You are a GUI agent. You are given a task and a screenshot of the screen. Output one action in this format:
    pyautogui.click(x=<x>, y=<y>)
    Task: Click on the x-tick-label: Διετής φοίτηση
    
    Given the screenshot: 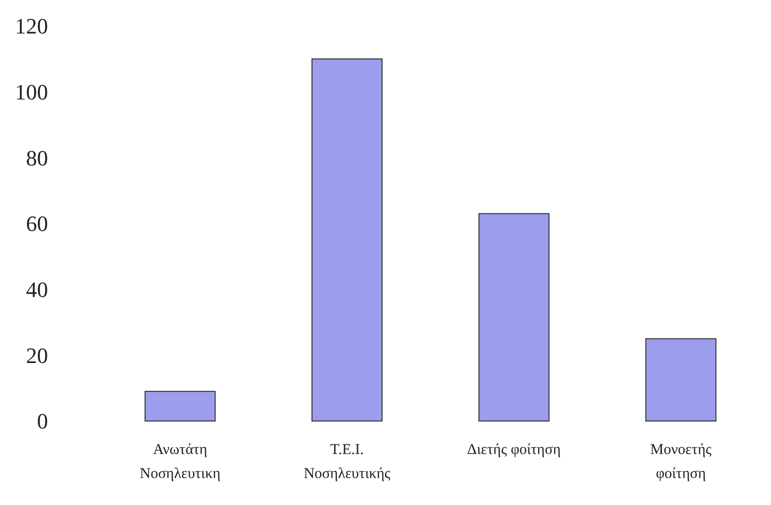 What is the action you would take?
    pyautogui.click(x=514, y=450)
    